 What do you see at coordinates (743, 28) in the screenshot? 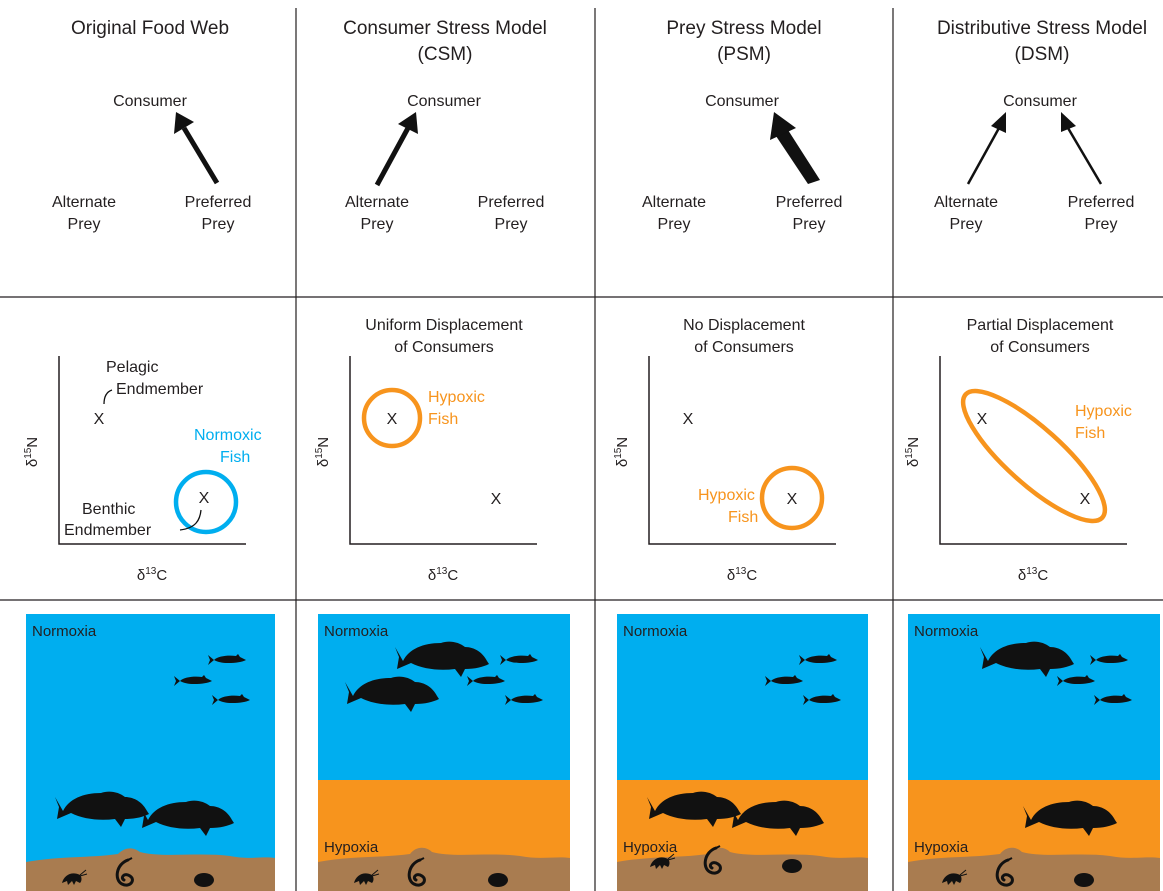
I see `title-psm-line1: Prey Stress Model` at bounding box center [743, 28].